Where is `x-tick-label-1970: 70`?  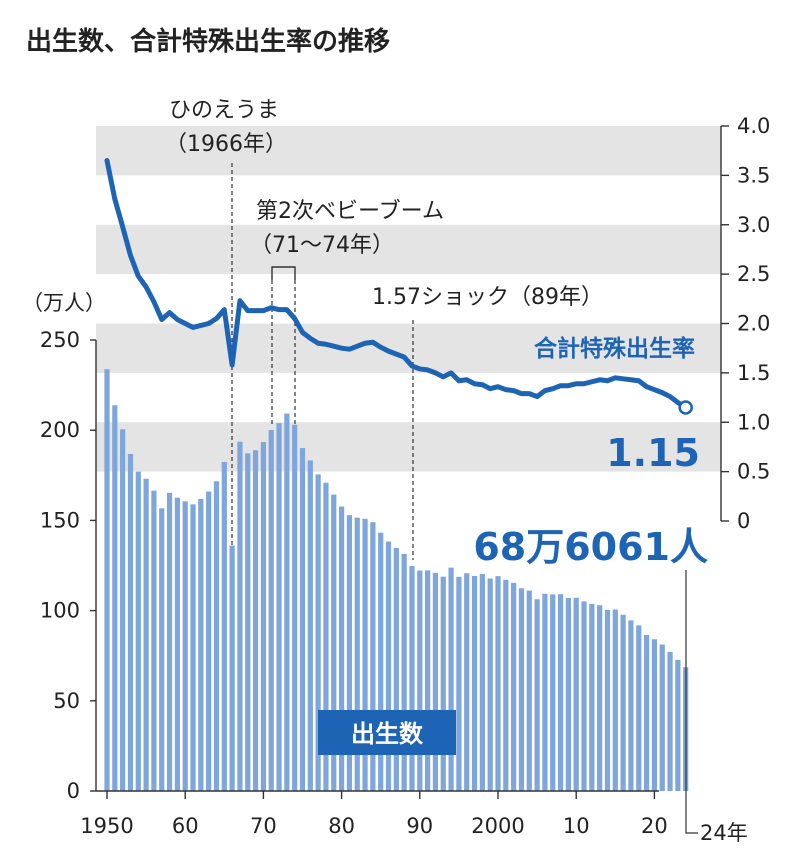 x-tick-label-1970: 70 is located at coordinates (263, 826).